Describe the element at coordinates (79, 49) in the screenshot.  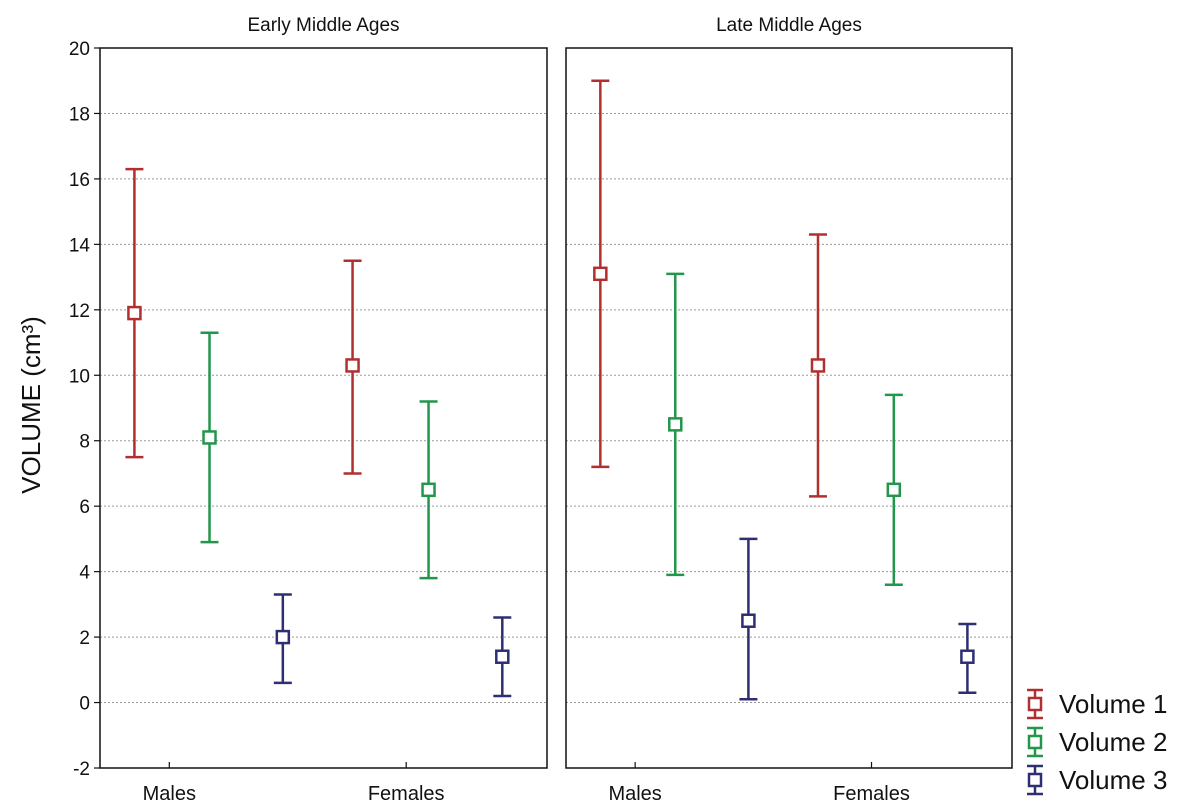
I see `y-tick-label: 20` at that location.